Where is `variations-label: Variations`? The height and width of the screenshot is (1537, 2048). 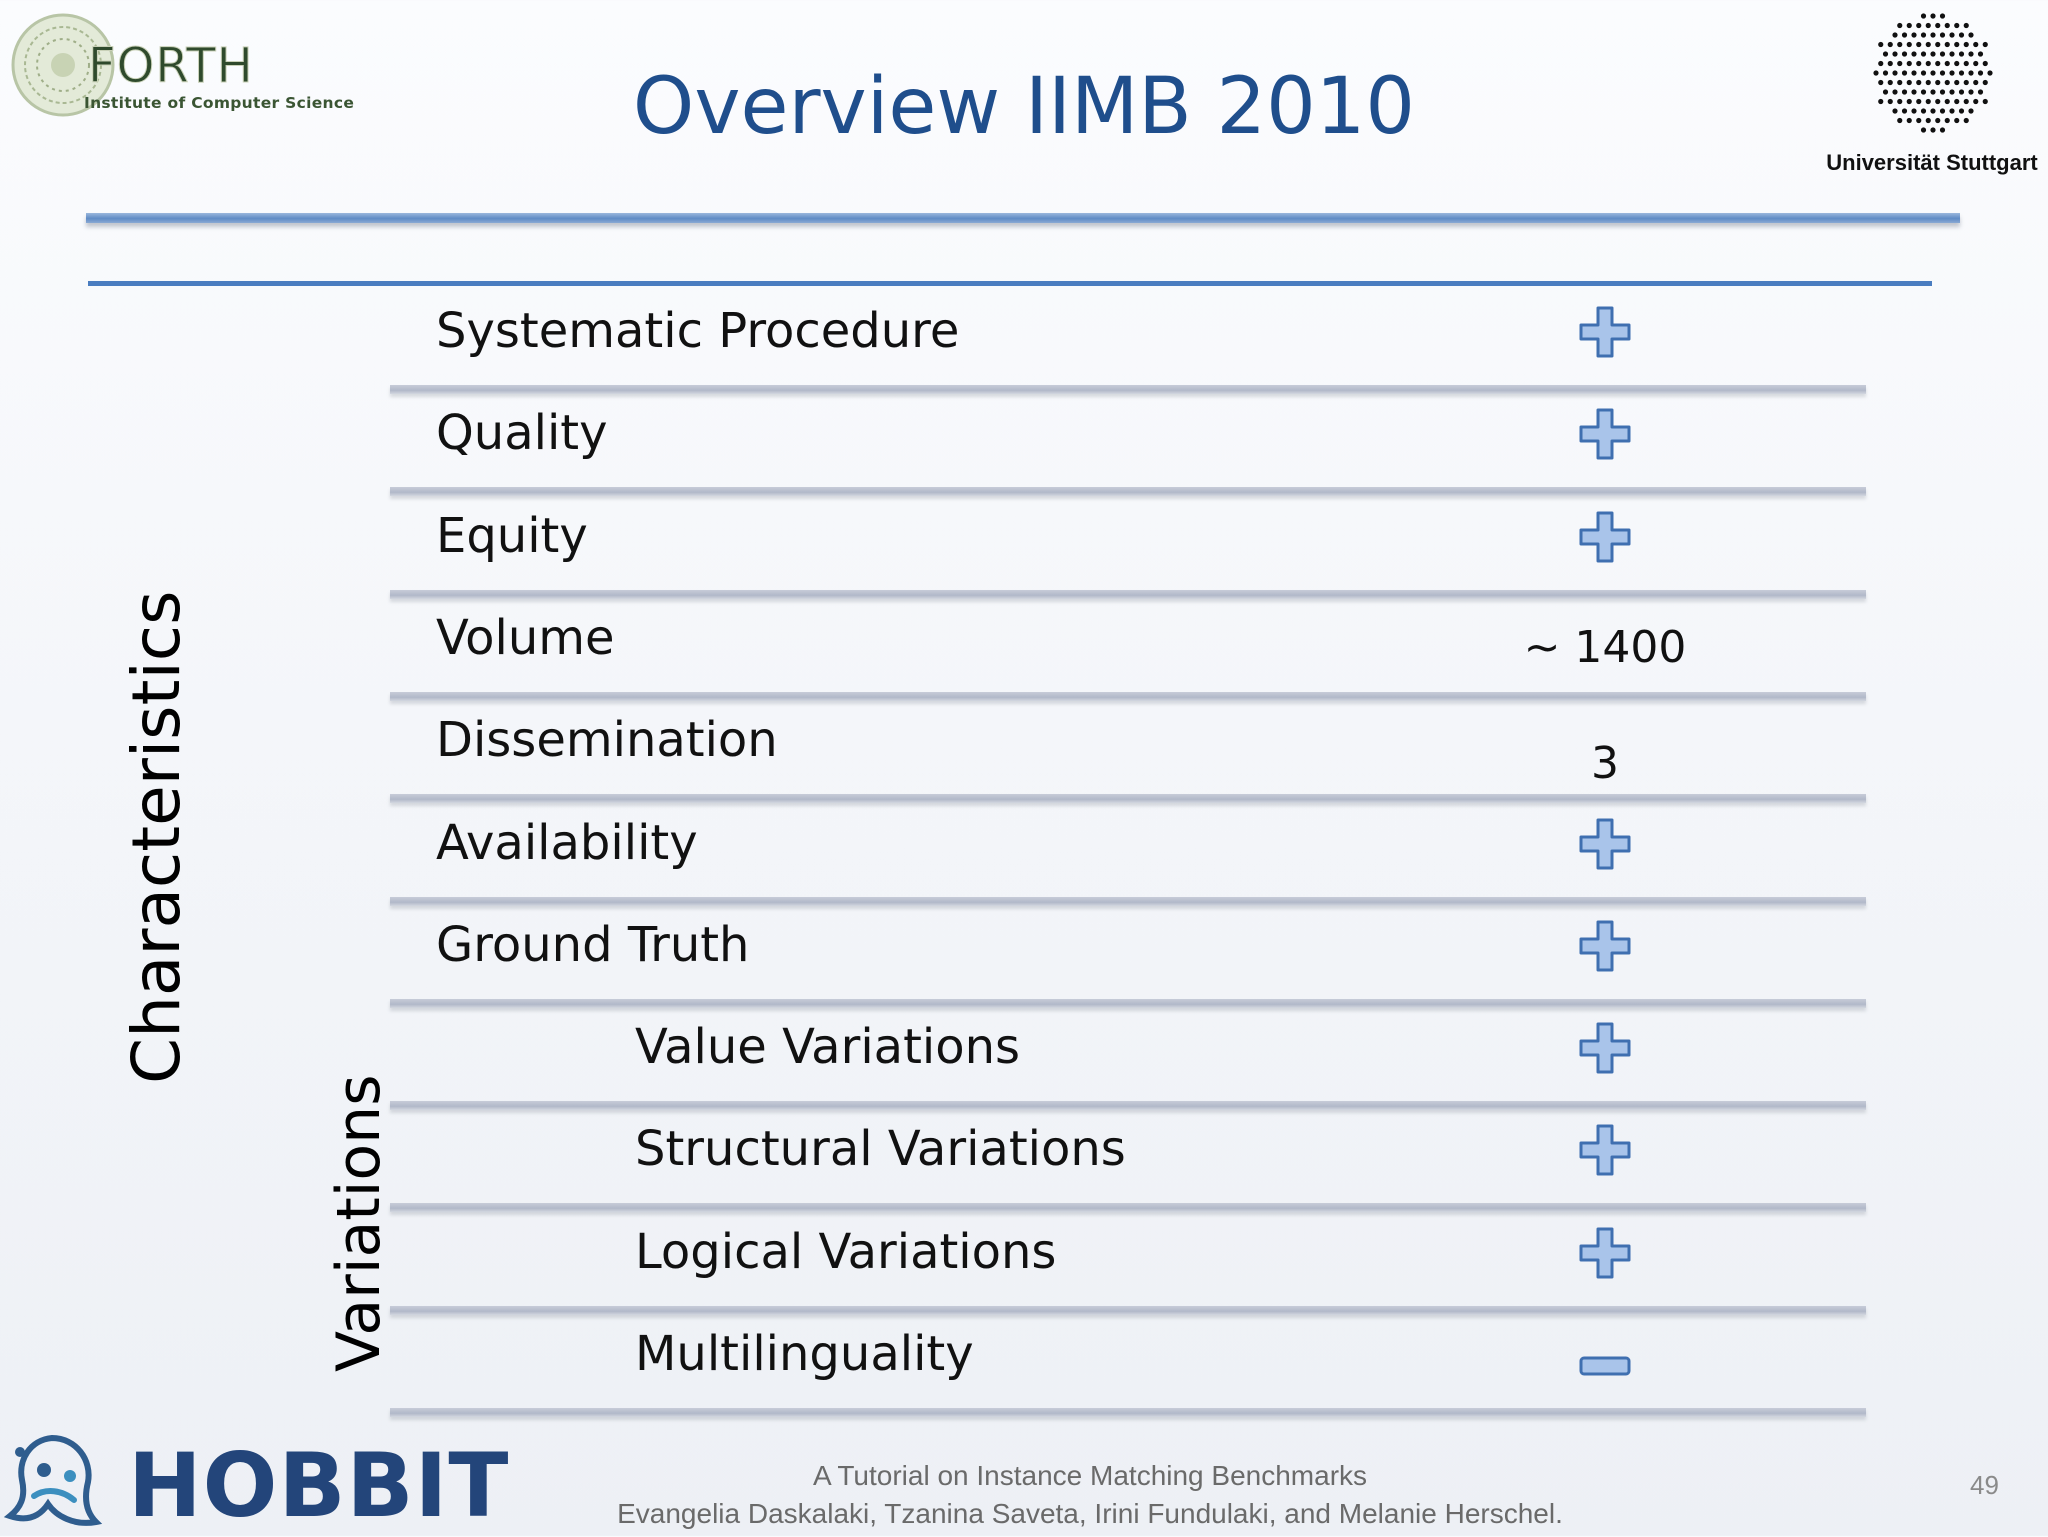 variations-label: Variations is located at coordinates (359, 1223).